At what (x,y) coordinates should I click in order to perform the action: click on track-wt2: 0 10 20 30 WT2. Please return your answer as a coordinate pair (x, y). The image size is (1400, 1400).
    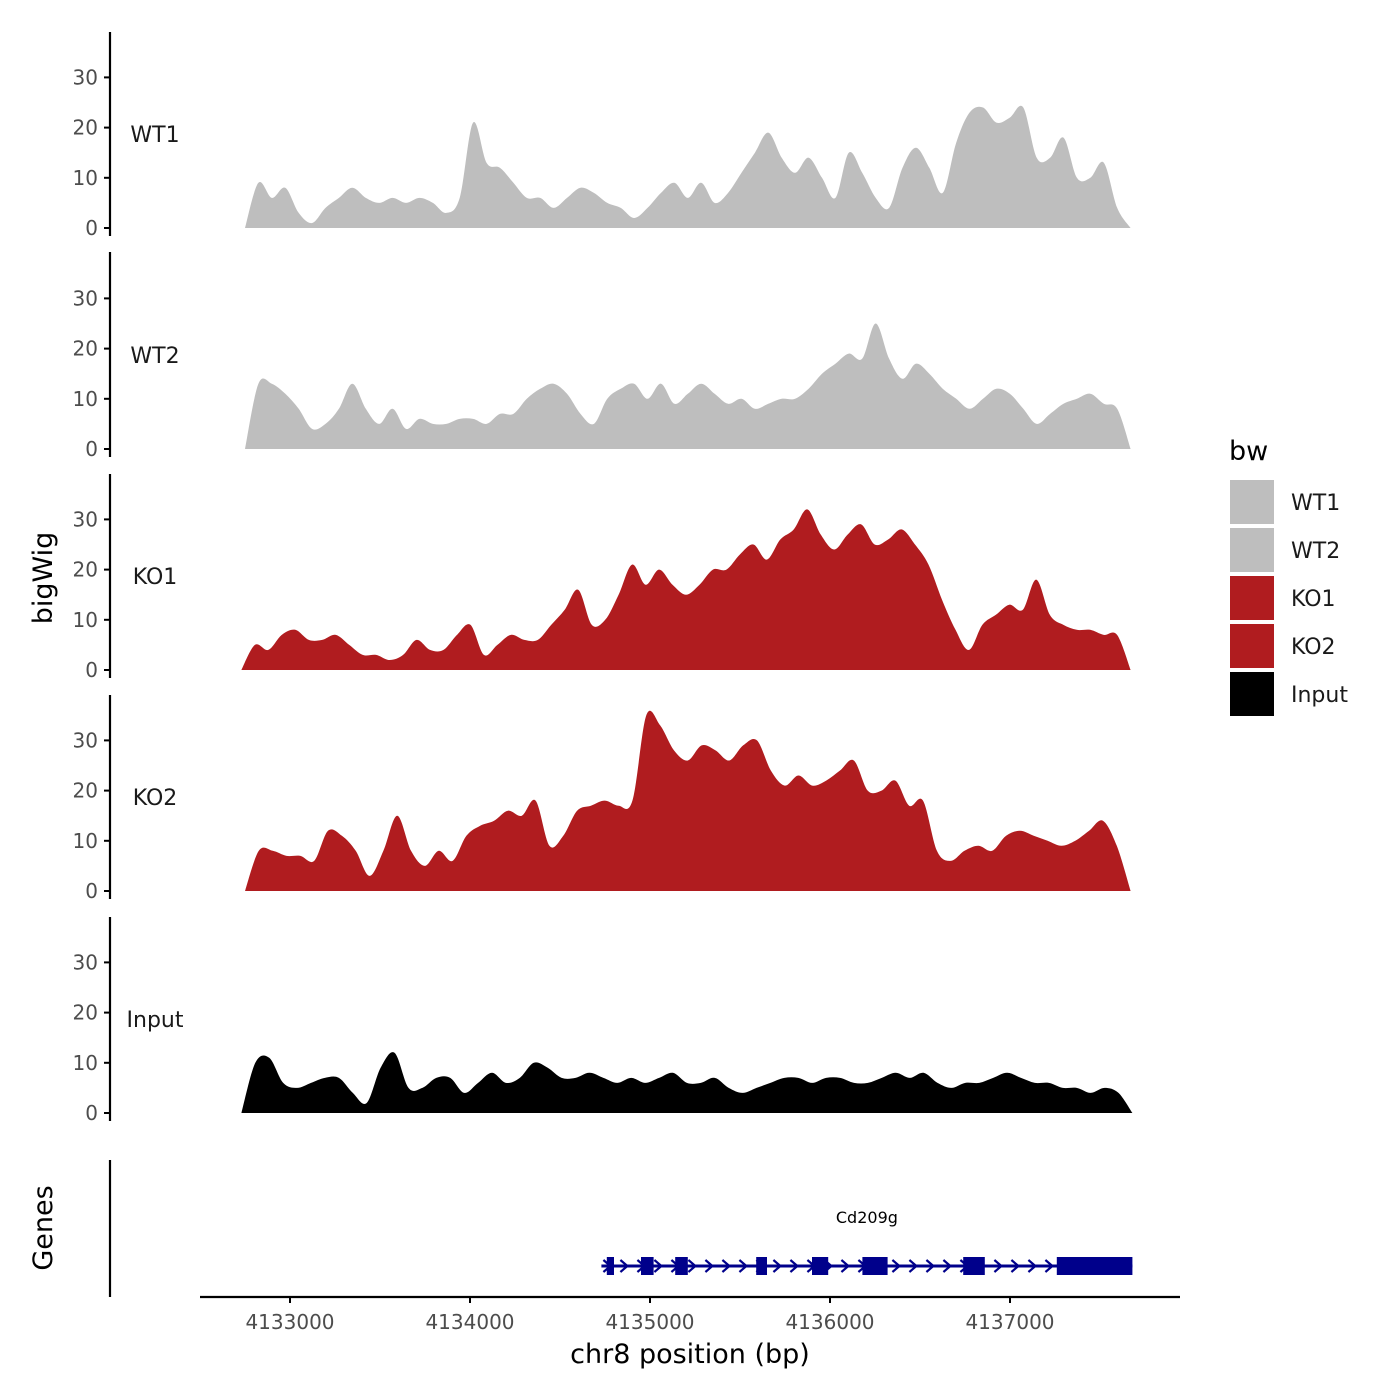
    Looking at the image, I should click on (602, 356).